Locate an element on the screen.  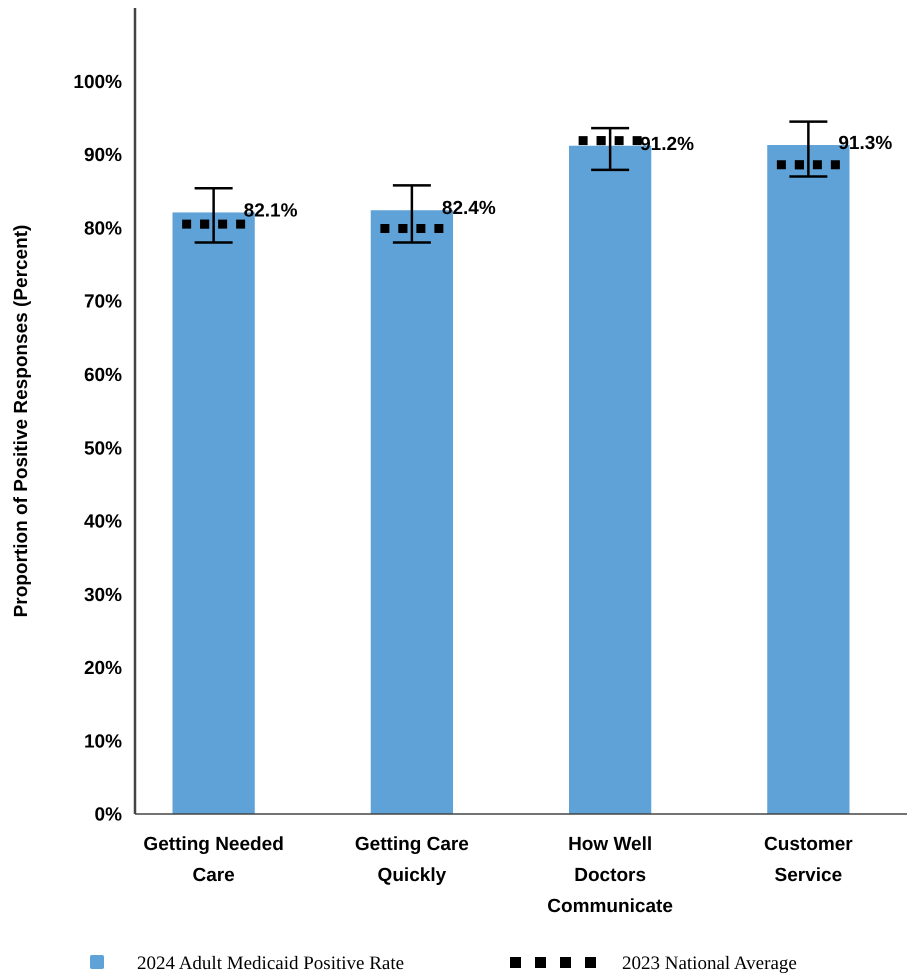
x-tick-label: Getting Needed Care is located at coordinates (213, 860).